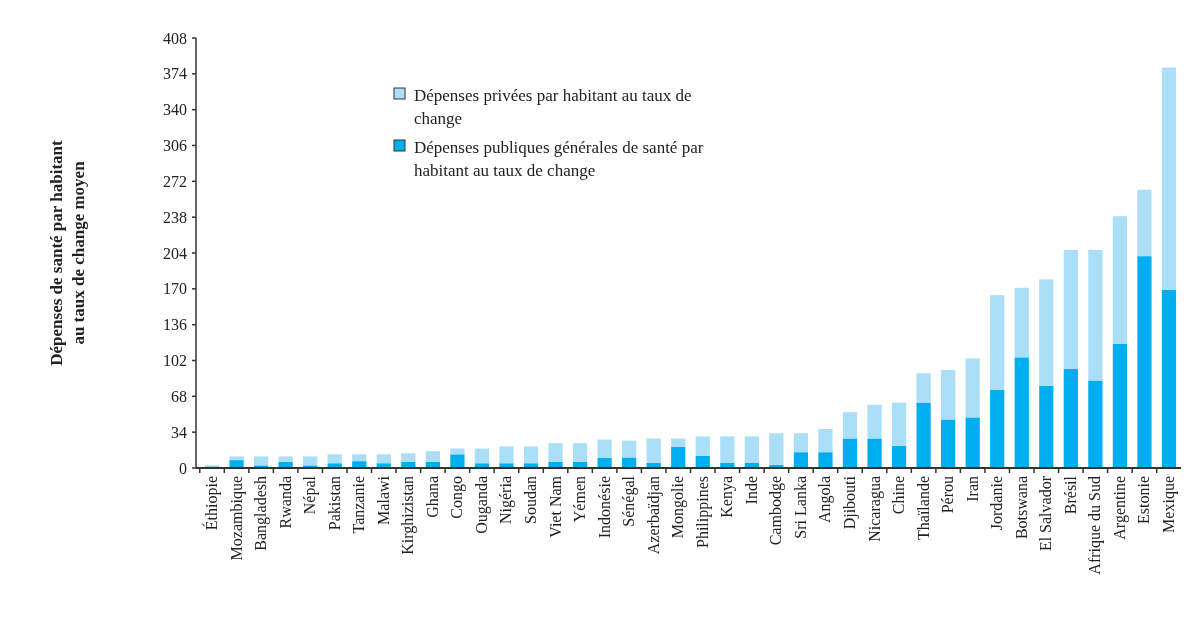 This screenshot has width=1199, height=618. Describe the element at coordinates (175, 253) in the screenshot. I see `y-tick-label: 204` at that location.